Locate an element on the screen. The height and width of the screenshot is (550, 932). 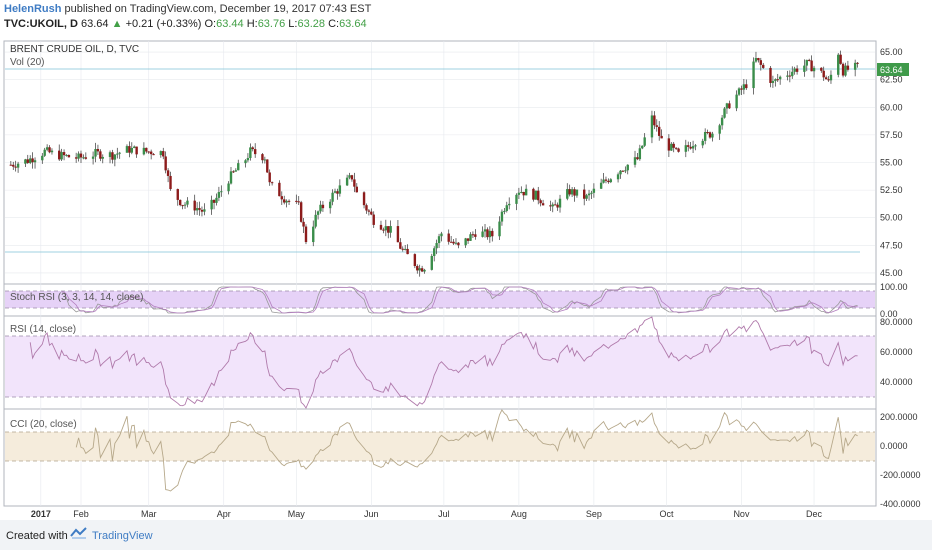
indicator-axis-label: 0.00 is located at coordinates (889, 314).